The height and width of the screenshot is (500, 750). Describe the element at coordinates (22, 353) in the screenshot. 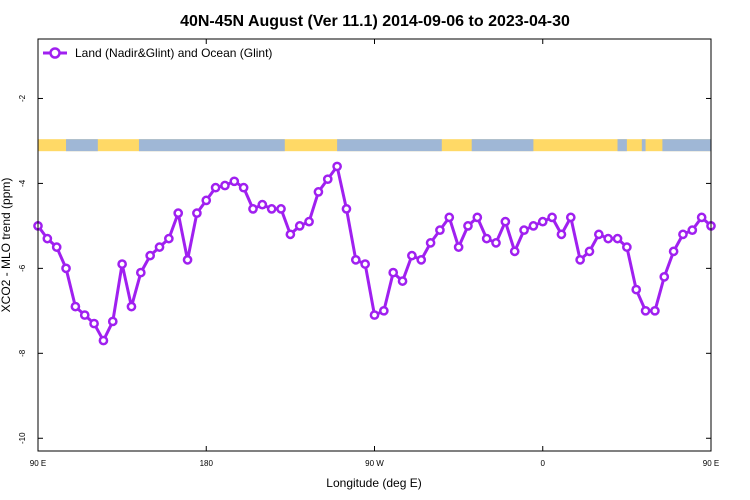

I see `y-tick-label: -8` at that location.